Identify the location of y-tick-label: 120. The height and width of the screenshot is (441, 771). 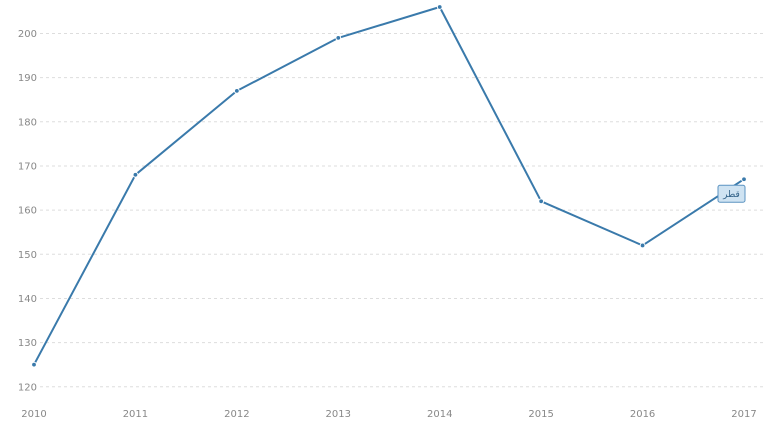
(27, 387).